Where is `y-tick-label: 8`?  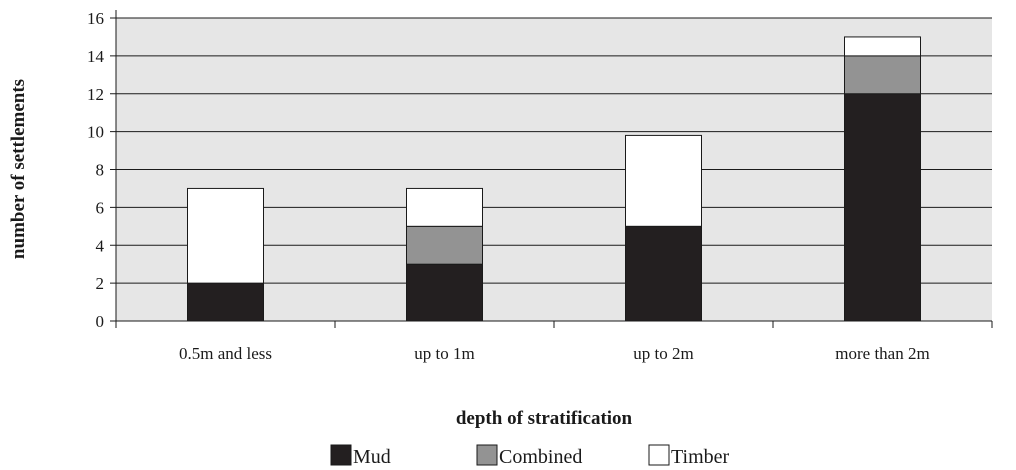 y-tick-label: 8 is located at coordinates (100, 170).